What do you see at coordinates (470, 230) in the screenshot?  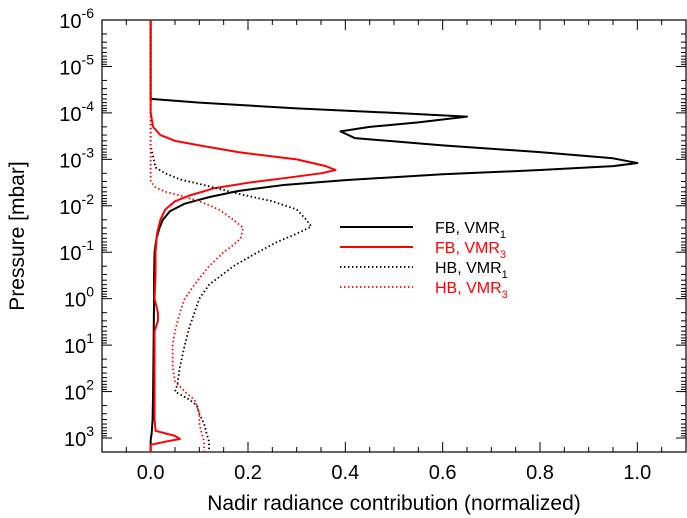 I see `legend-label-1: FB, VMR1` at bounding box center [470, 230].